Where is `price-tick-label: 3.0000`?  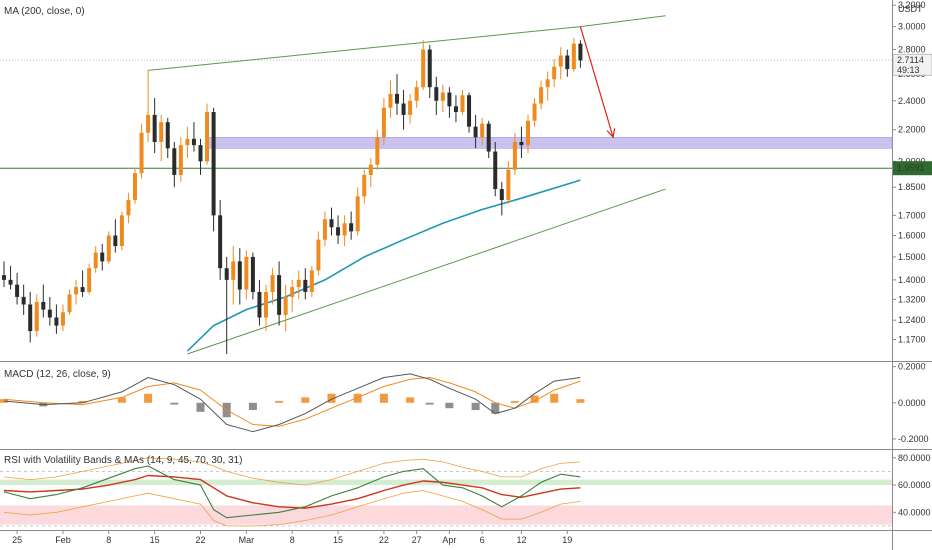
price-tick-label: 3.0000 is located at coordinates (912, 27).